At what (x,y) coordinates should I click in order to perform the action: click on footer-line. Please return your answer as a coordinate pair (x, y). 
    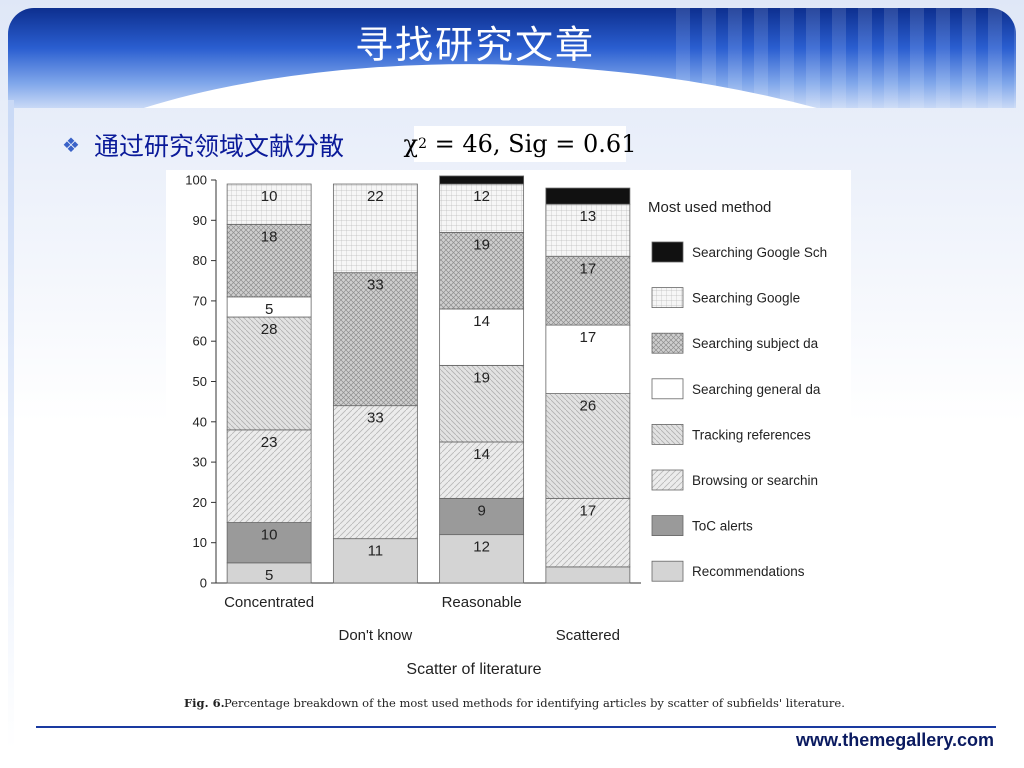
    Looking at the image, I should click on (516, 727).